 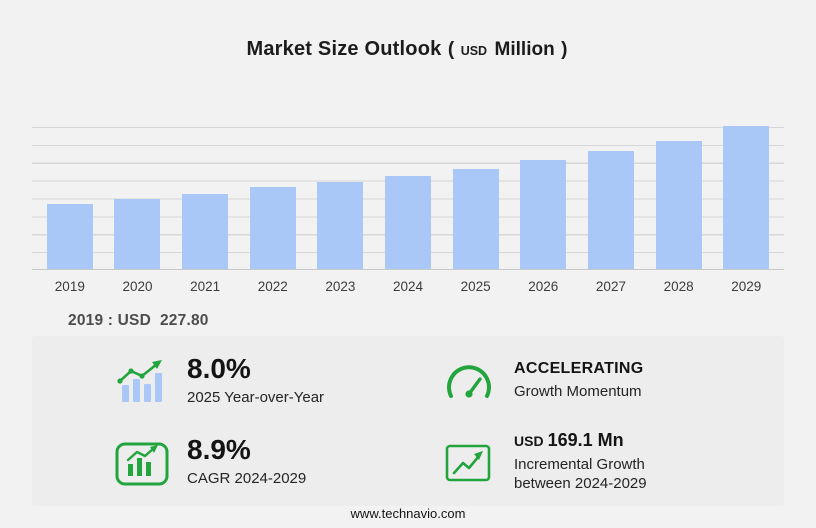 I want to click on x-tick-2026: 2026, so click(x=543, y=286).